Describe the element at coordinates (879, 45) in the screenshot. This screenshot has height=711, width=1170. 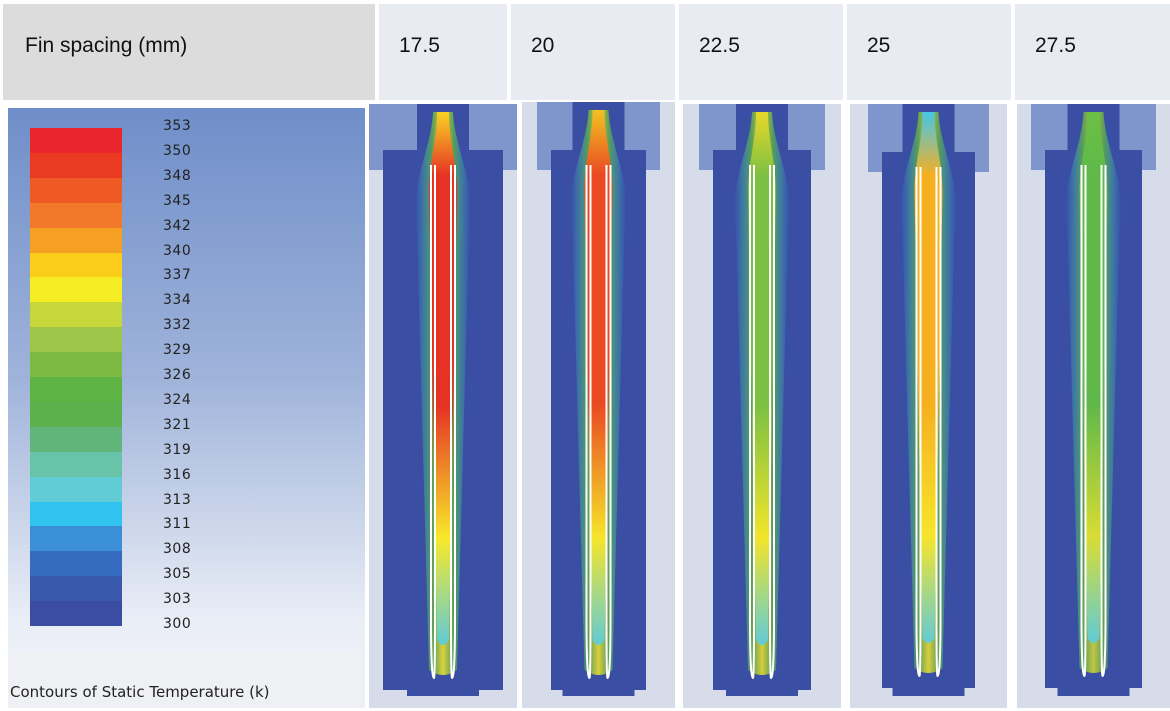
I see `spacing-value: 25` at that location.